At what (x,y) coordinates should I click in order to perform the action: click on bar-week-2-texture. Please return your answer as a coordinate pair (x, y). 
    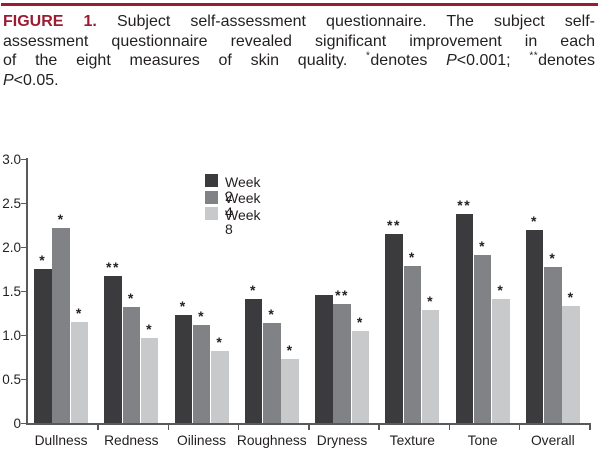
    Looking at the image, I should click on (394, 328).